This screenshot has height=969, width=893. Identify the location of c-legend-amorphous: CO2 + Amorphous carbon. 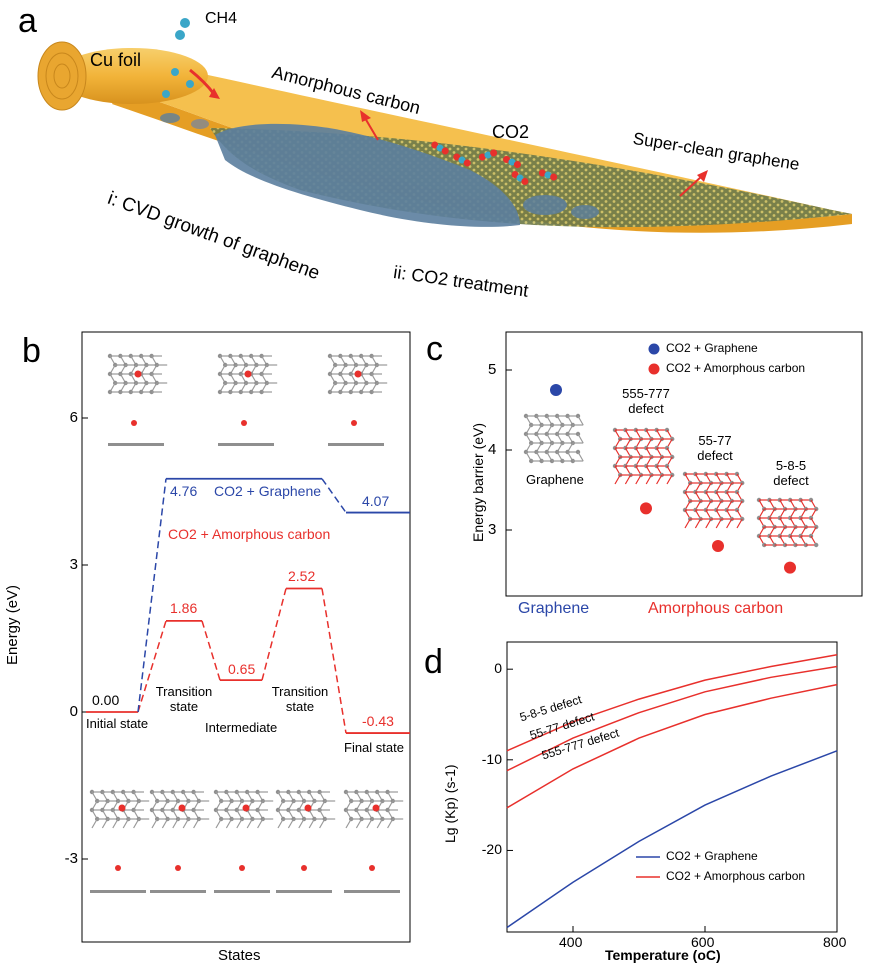
(736, 368).